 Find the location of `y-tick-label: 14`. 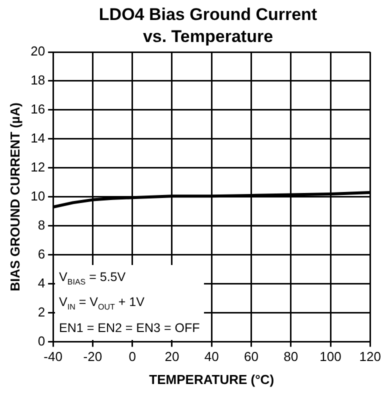

y-tick-label: 14 is located at coordinates (38, 138).